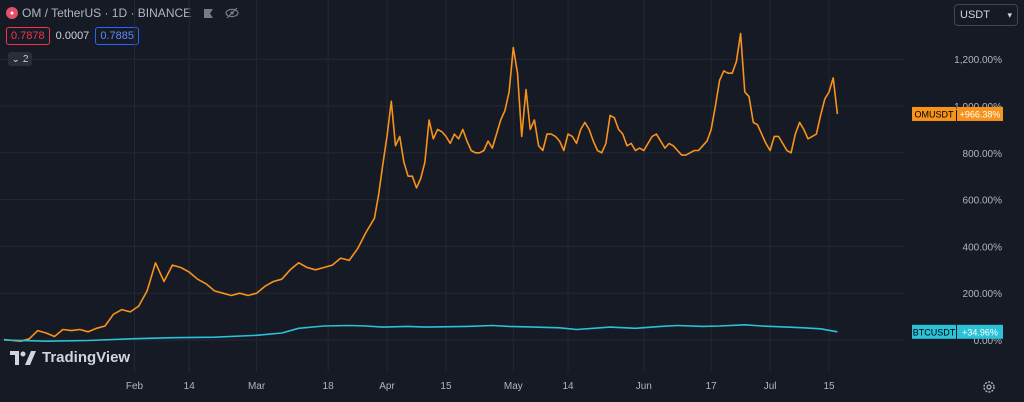 This screenshot has width=1024, height=402. Describe the element at coordinates (28, 36) in the screenshot. I see `sell-price-button: 0.7878` at that location.